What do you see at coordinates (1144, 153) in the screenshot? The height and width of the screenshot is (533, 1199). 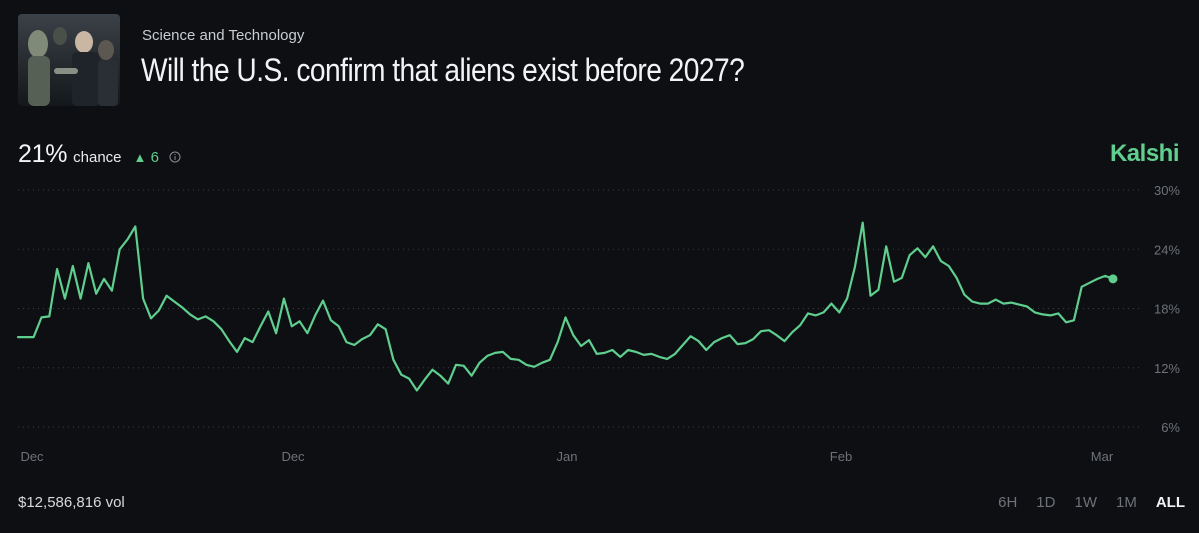 I see `kalshi-logo: Kalshi` at bounding box center [1144, 153].